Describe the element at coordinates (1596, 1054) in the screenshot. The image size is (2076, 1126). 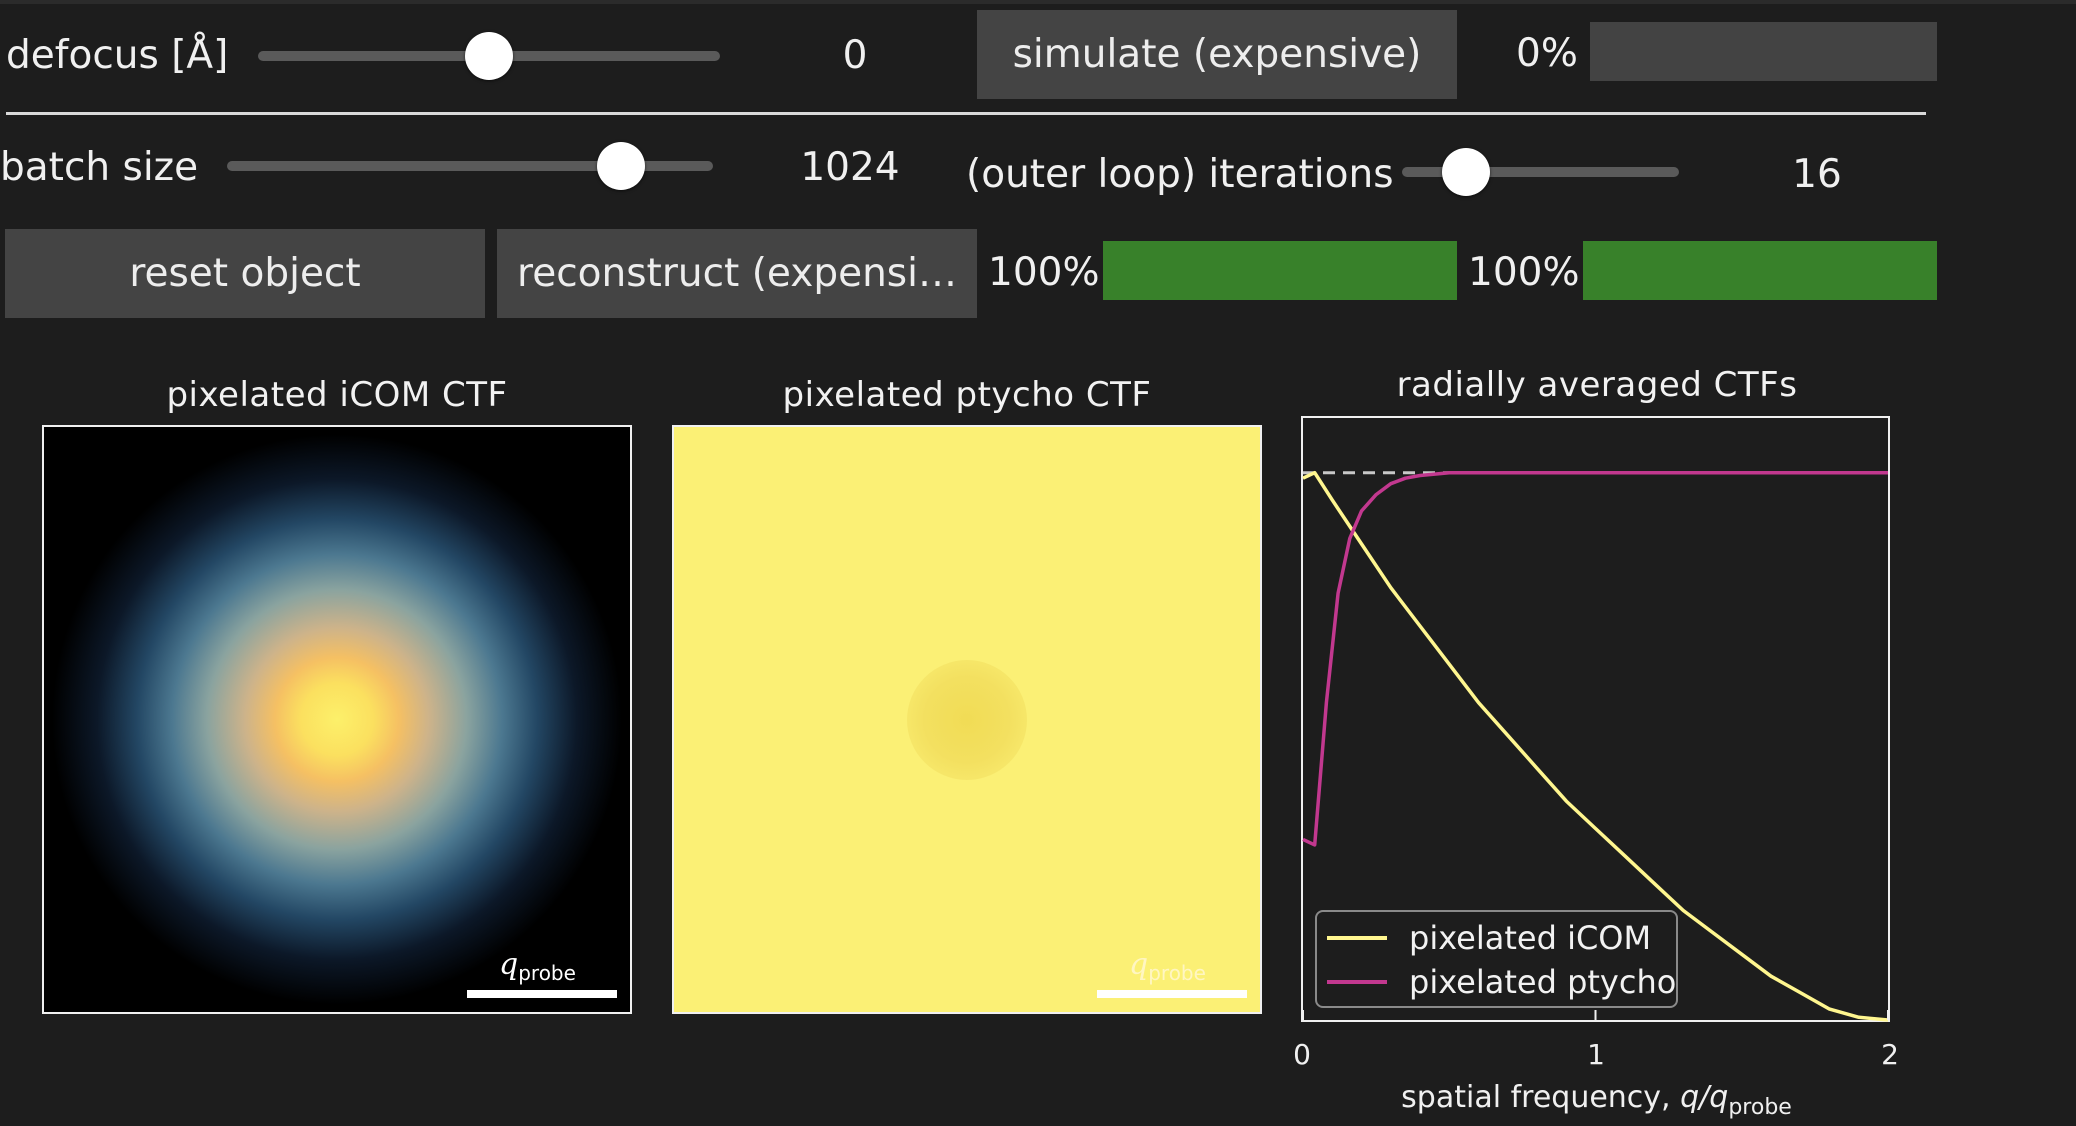
I see `x-tick-1: 1` at that location.